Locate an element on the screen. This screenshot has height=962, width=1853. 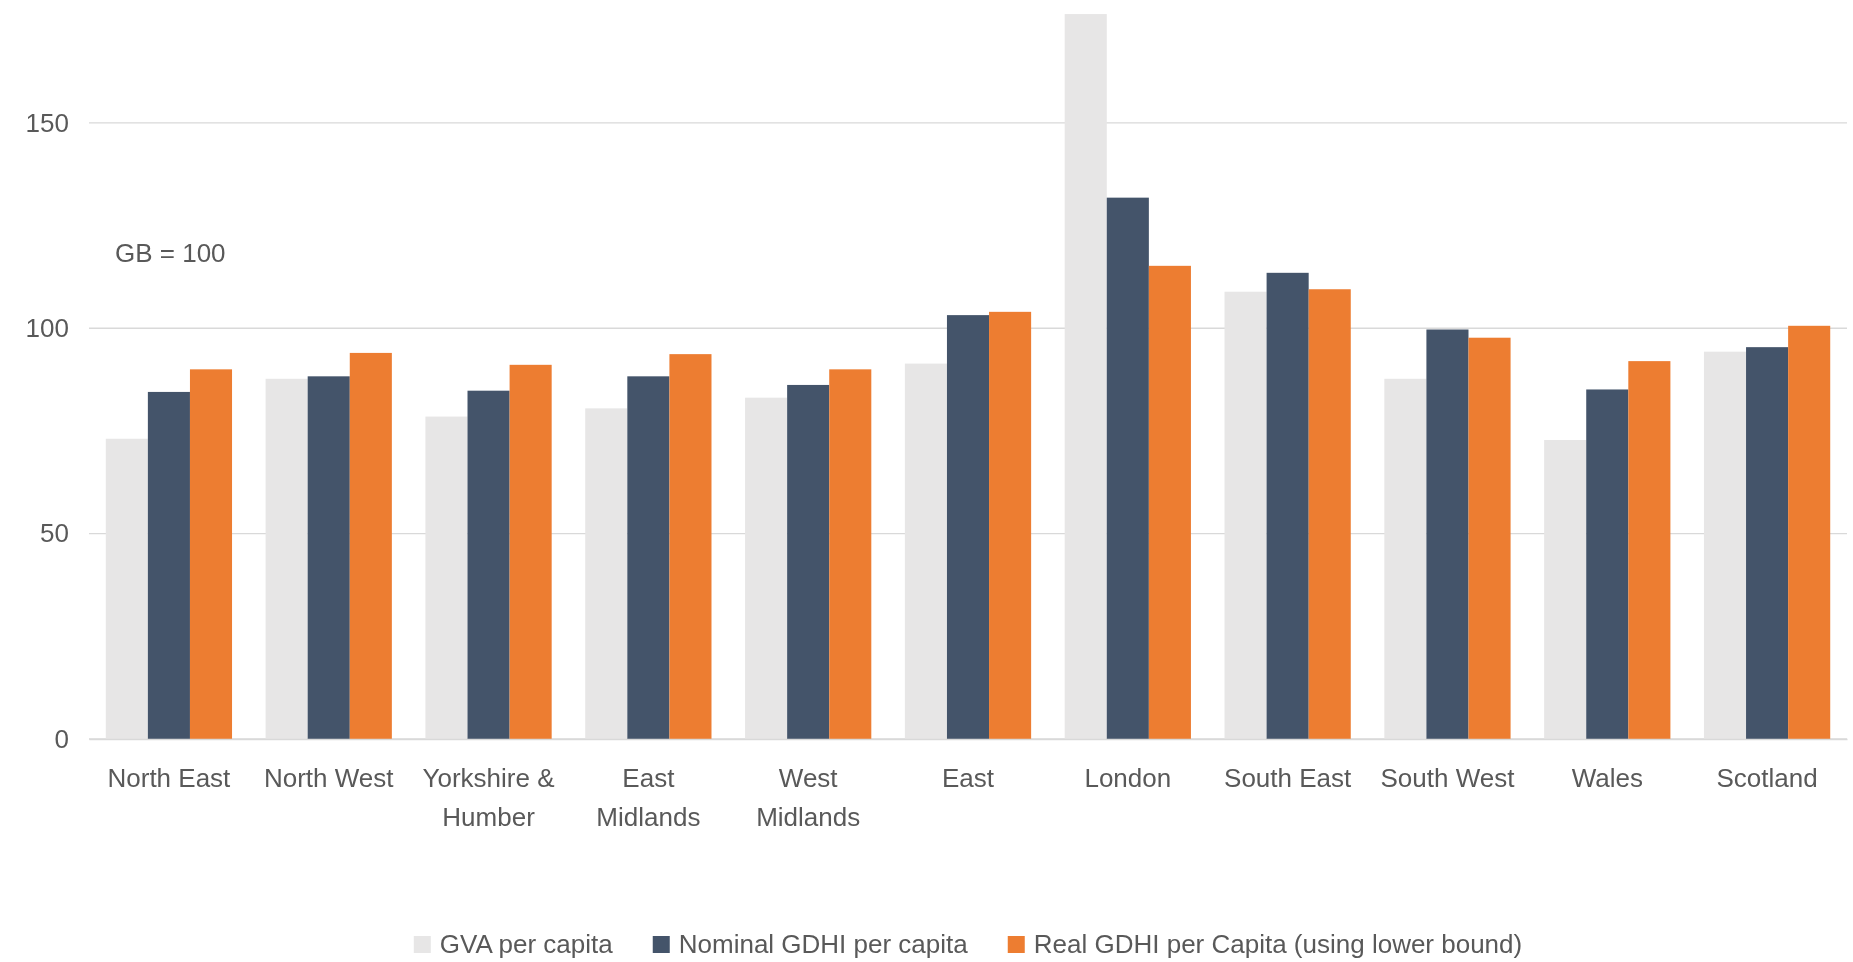
x-tick-label: Yorkshire & Humber is located at coordinates (488, 797).